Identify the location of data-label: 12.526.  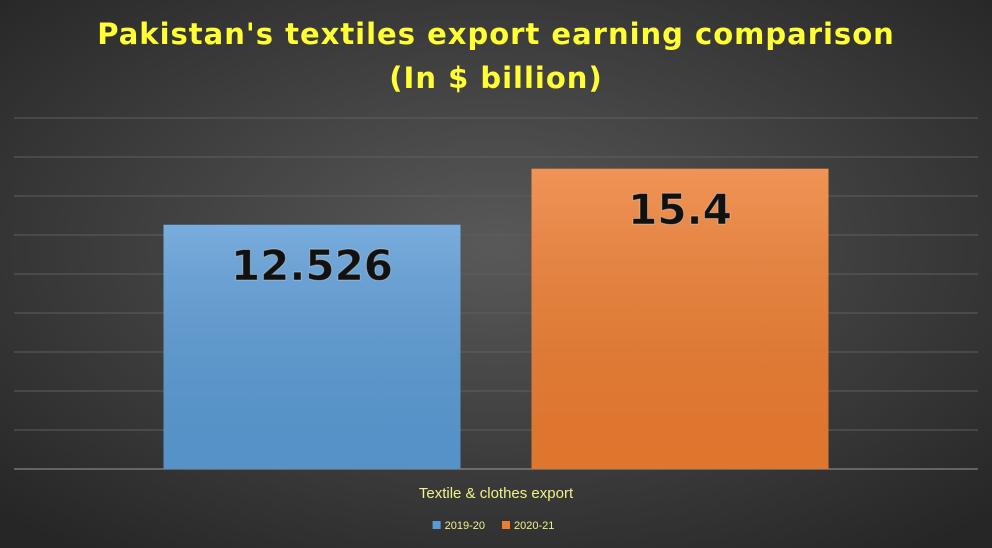
(312, 265).